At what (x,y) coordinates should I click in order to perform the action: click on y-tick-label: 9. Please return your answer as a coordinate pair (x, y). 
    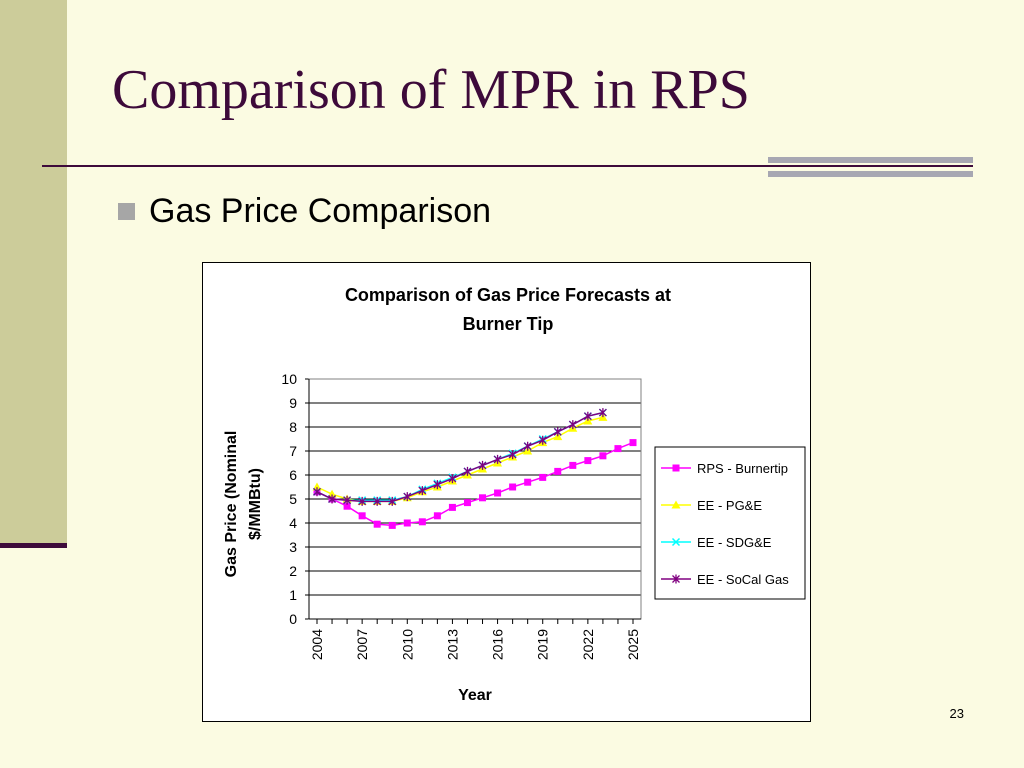
    Looking at the image, I should click on (293, 403).